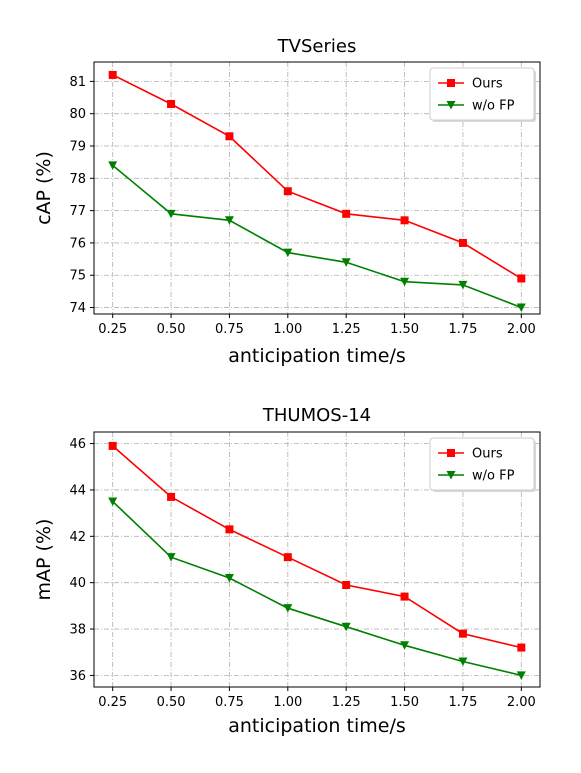 Image resolution: width=581 pixels, height=773 pixels. What do you see at coordinates (77, 243) in the screenshot?
I see `y-tick-label: 76` at bounding box center [77, 243].